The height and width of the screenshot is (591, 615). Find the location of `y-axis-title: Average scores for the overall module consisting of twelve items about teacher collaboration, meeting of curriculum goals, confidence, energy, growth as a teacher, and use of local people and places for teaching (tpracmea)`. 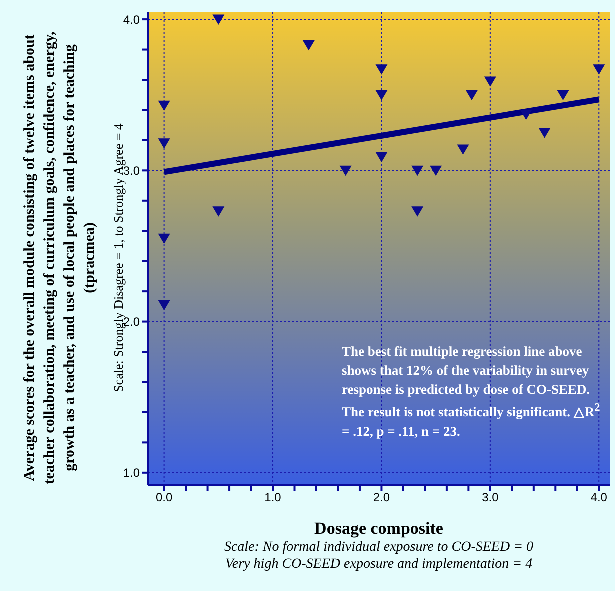

y-axis-title: Average scores for the overall module consisting of twelve items about teacher collaboration, meeting of curriculum goals, confidence, energy, growth as a teacher, and use of local people and places for teaching (tpracmea) is located at coordinates (60, 258).